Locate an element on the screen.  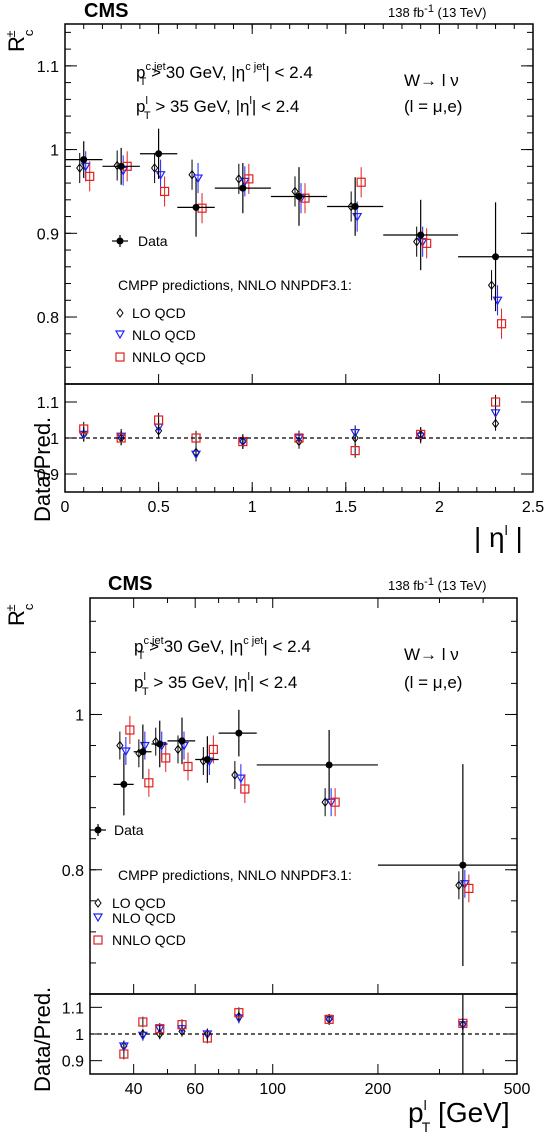
lumi-label: 138 fb-1 (13 TeV) is located at coordinates (437, 11).